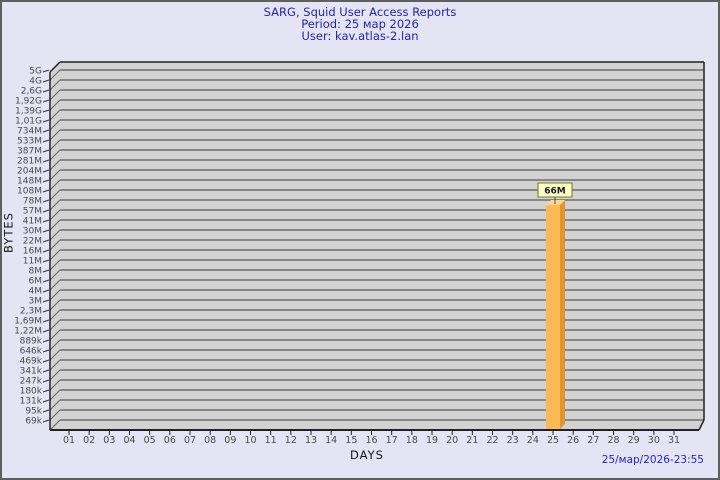 The height and width of the screenshot is (480, 720). I want to click on y-tick-label: 2,3M, so click(31, 312).